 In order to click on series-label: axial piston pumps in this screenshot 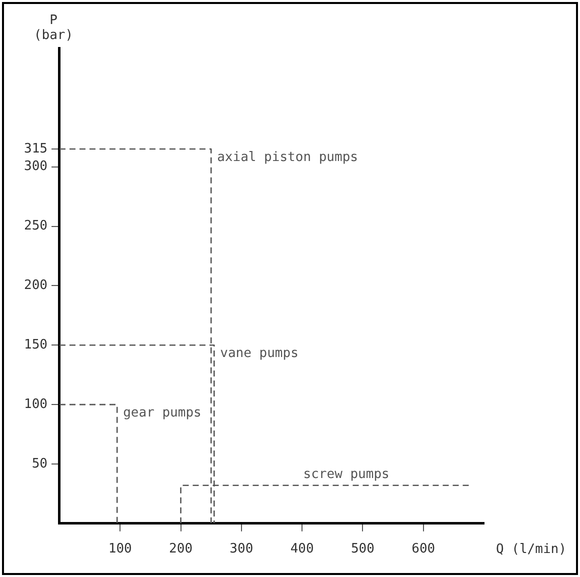, I will do `click(287, 157)`.